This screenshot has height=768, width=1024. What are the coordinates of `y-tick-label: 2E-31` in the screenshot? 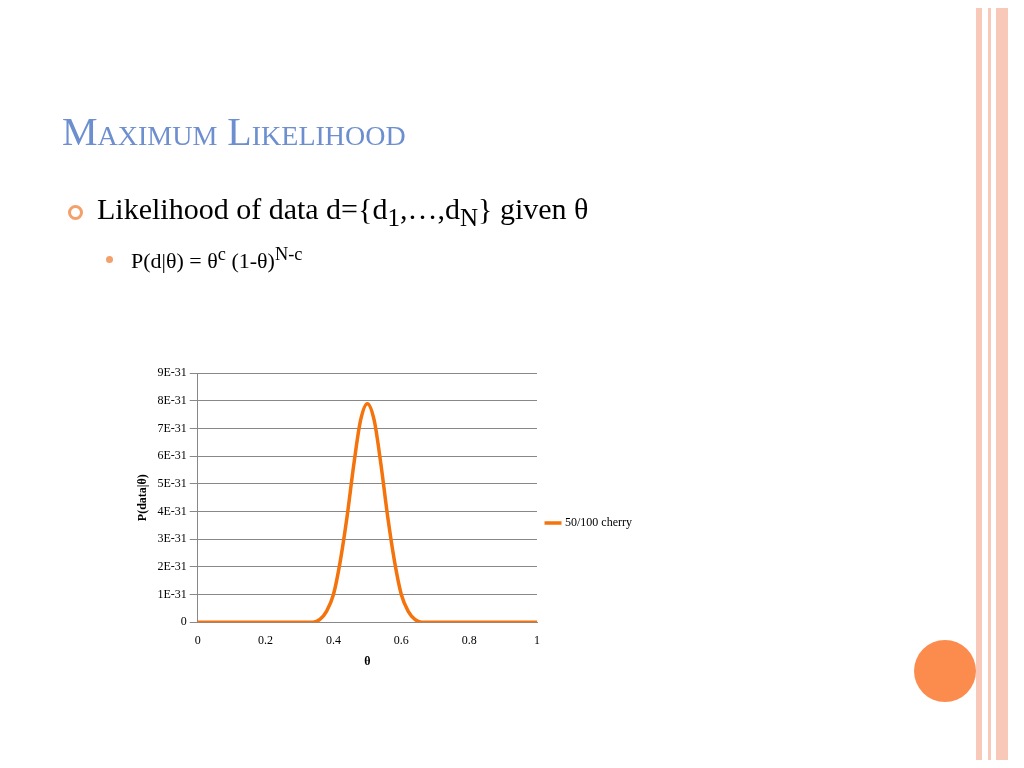 It's located at (172, 566).